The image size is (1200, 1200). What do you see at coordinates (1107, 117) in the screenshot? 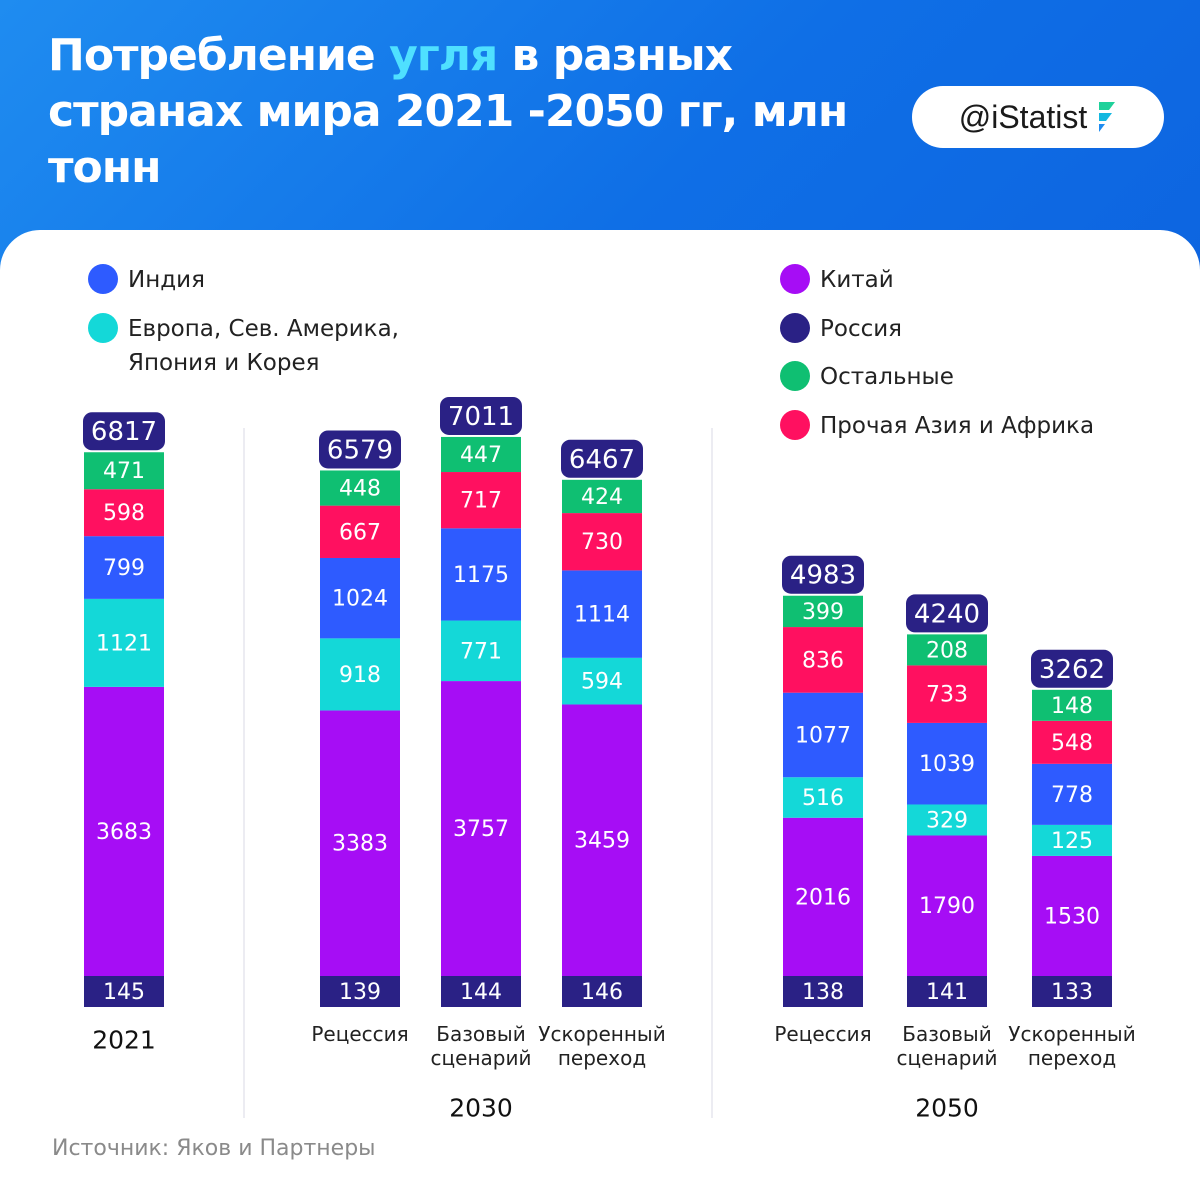
I see `brand-logo-icon` at bounding box center [1107, 117].